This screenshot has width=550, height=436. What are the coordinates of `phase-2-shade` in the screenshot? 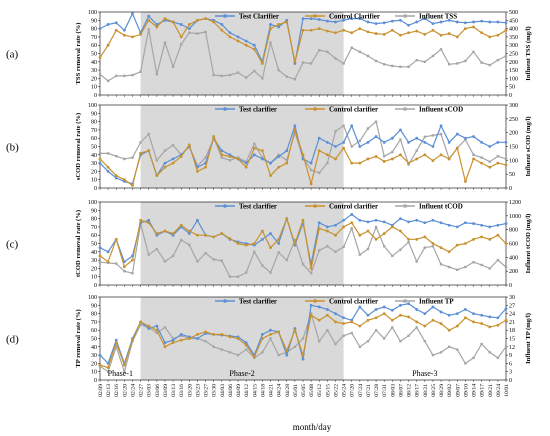 It's located at (242, 243).